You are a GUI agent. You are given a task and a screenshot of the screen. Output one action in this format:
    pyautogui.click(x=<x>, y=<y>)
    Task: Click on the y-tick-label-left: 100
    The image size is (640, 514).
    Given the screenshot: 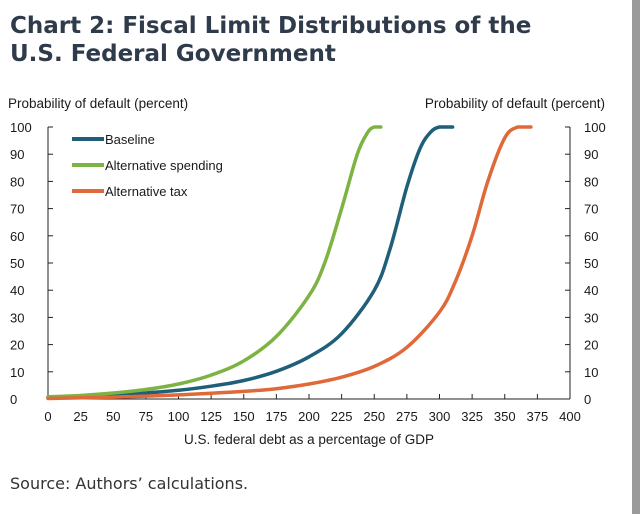 What is the action you would take?
    pyautogui.click(x=21, y=127)
    